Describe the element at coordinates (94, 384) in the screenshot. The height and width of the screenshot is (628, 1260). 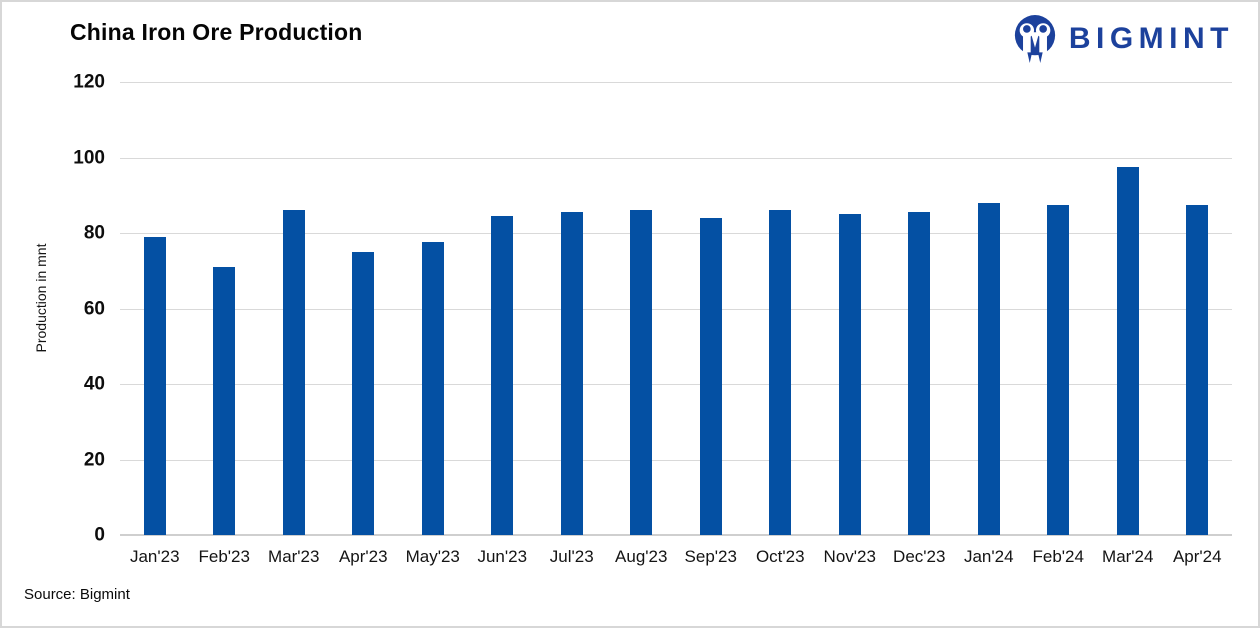
I see `y-tick-label-40: 40` at that location.